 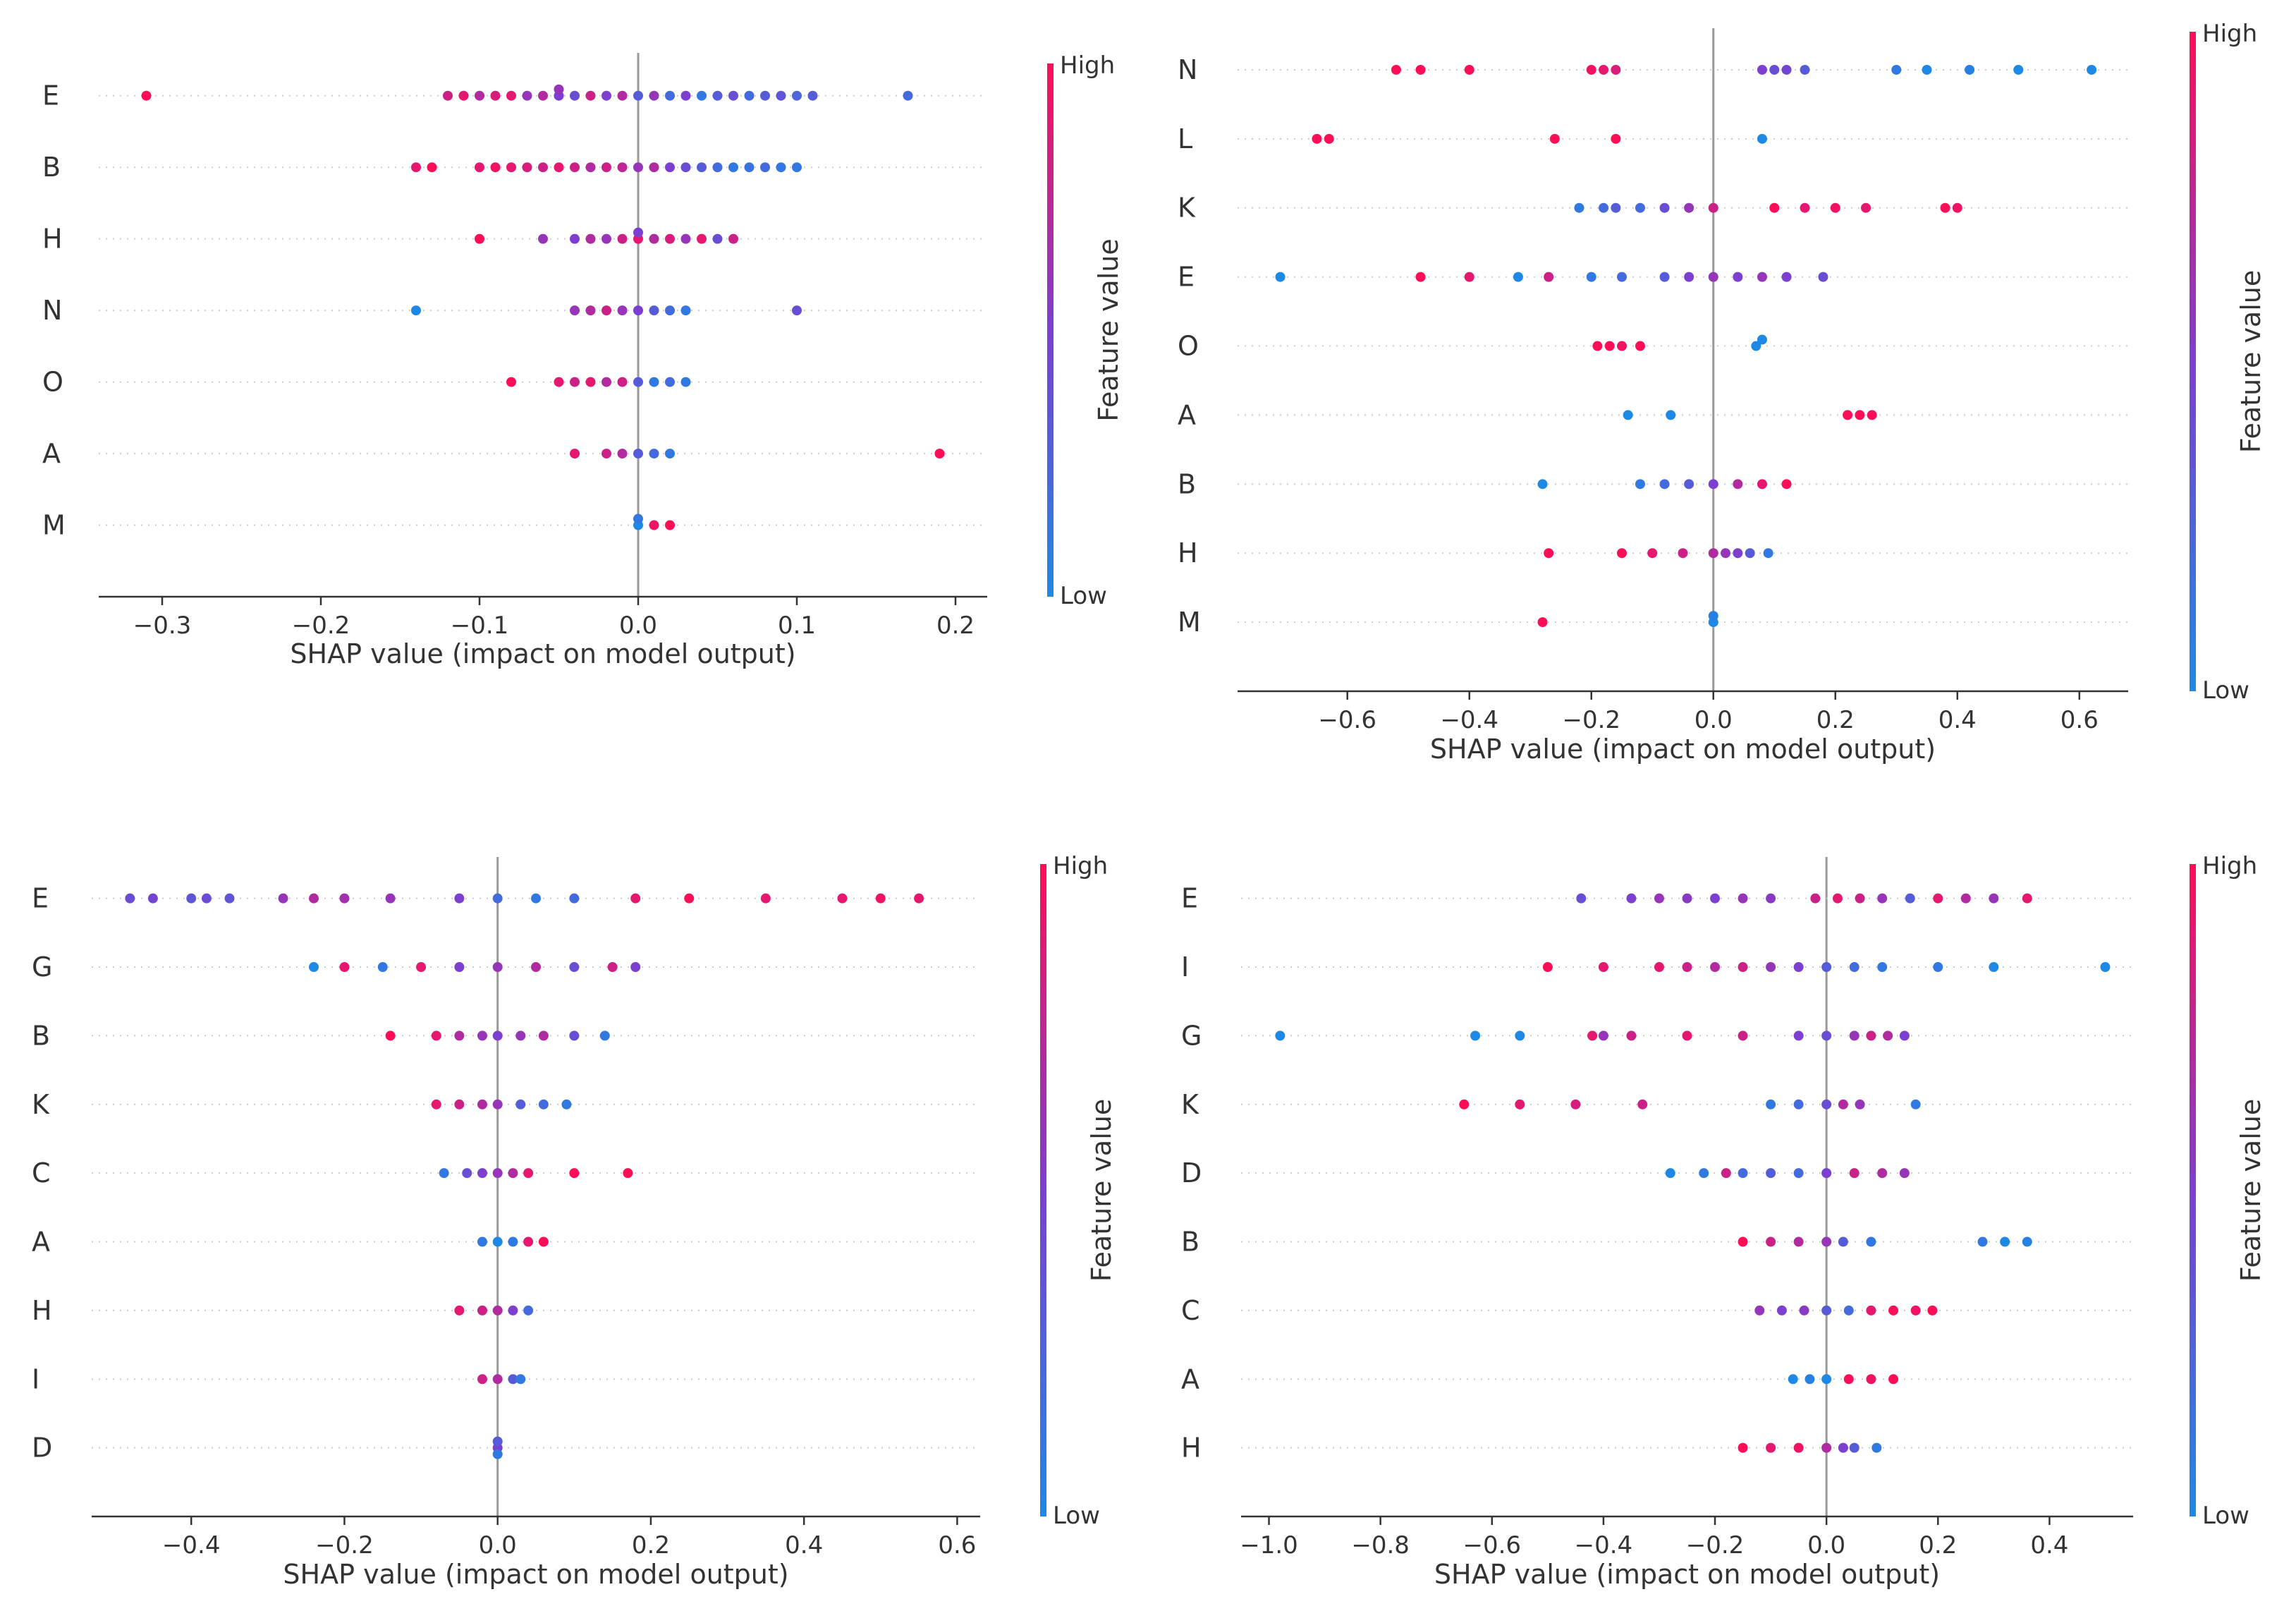 What do you see at coordinates (1187, 69) in the screenshot?
I see `feature-label: N` at bounding box center [1187, 69].